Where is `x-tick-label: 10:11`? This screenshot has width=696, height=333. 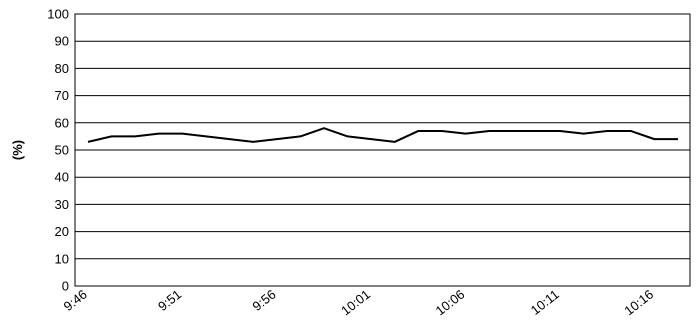 x-tick-label: 10:11 is located at coordinates (545, 302).